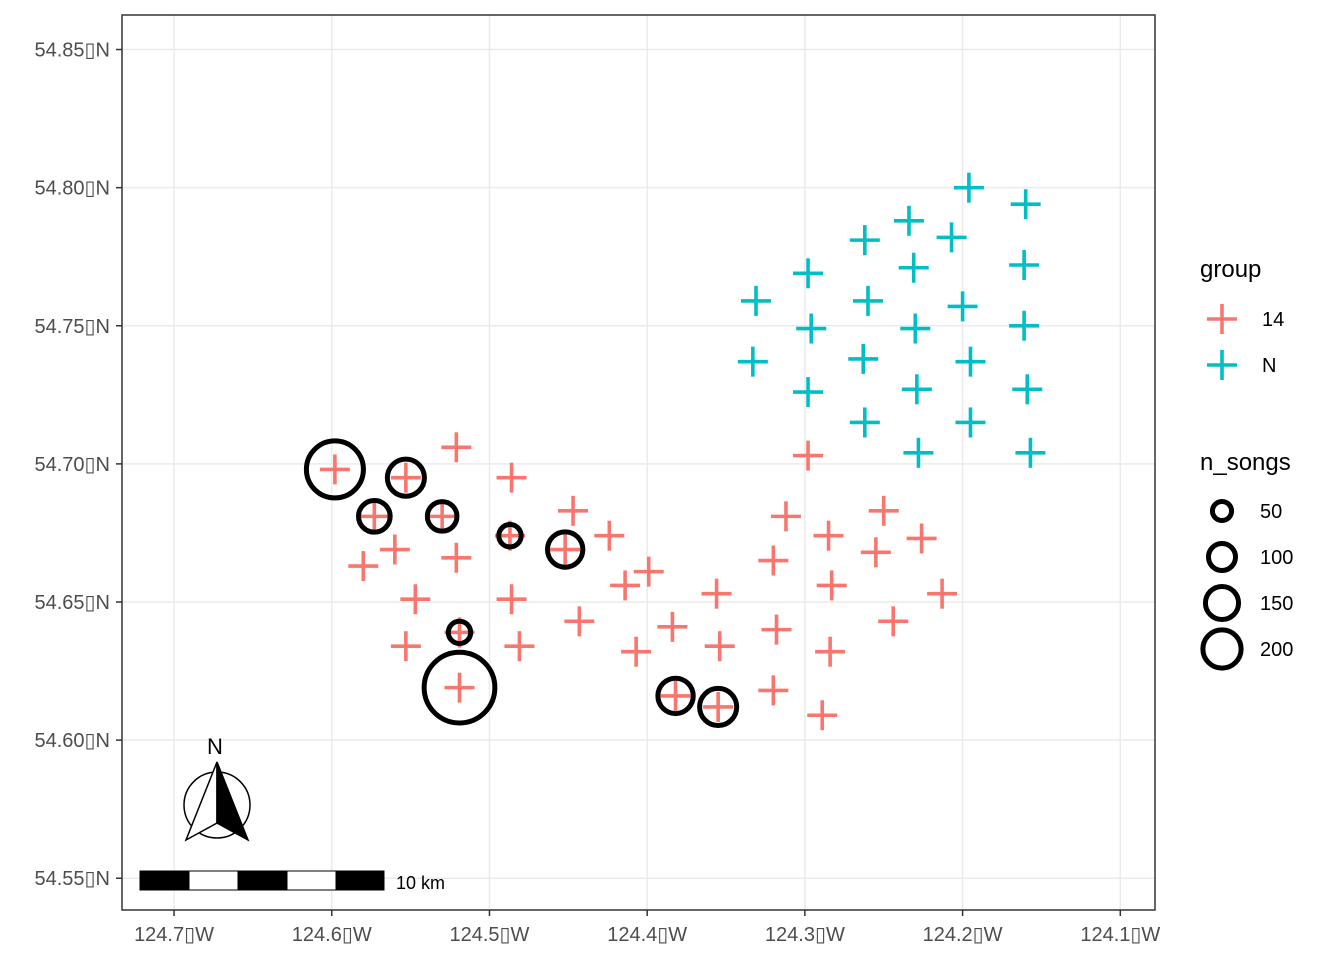 This screenshot has width=1344, height=960. Describe the element at coordinates (73, 465) in the screenshot. I see `y-tick-label: 54.70▯N` at that location.